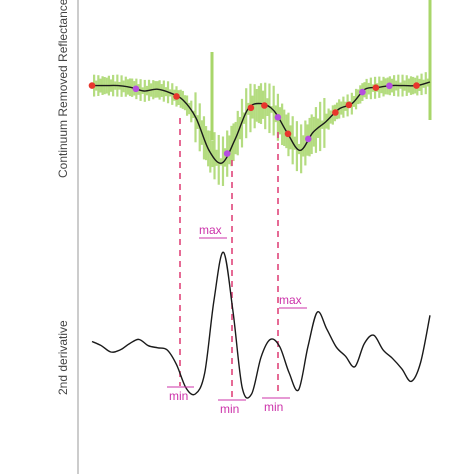 Image resolution: width=474 pixels, height=474 pixels. What do you see at coordinates (273, 407) in the screenshot?
I see `min-label-3: min` at bounding box center [273, 407].